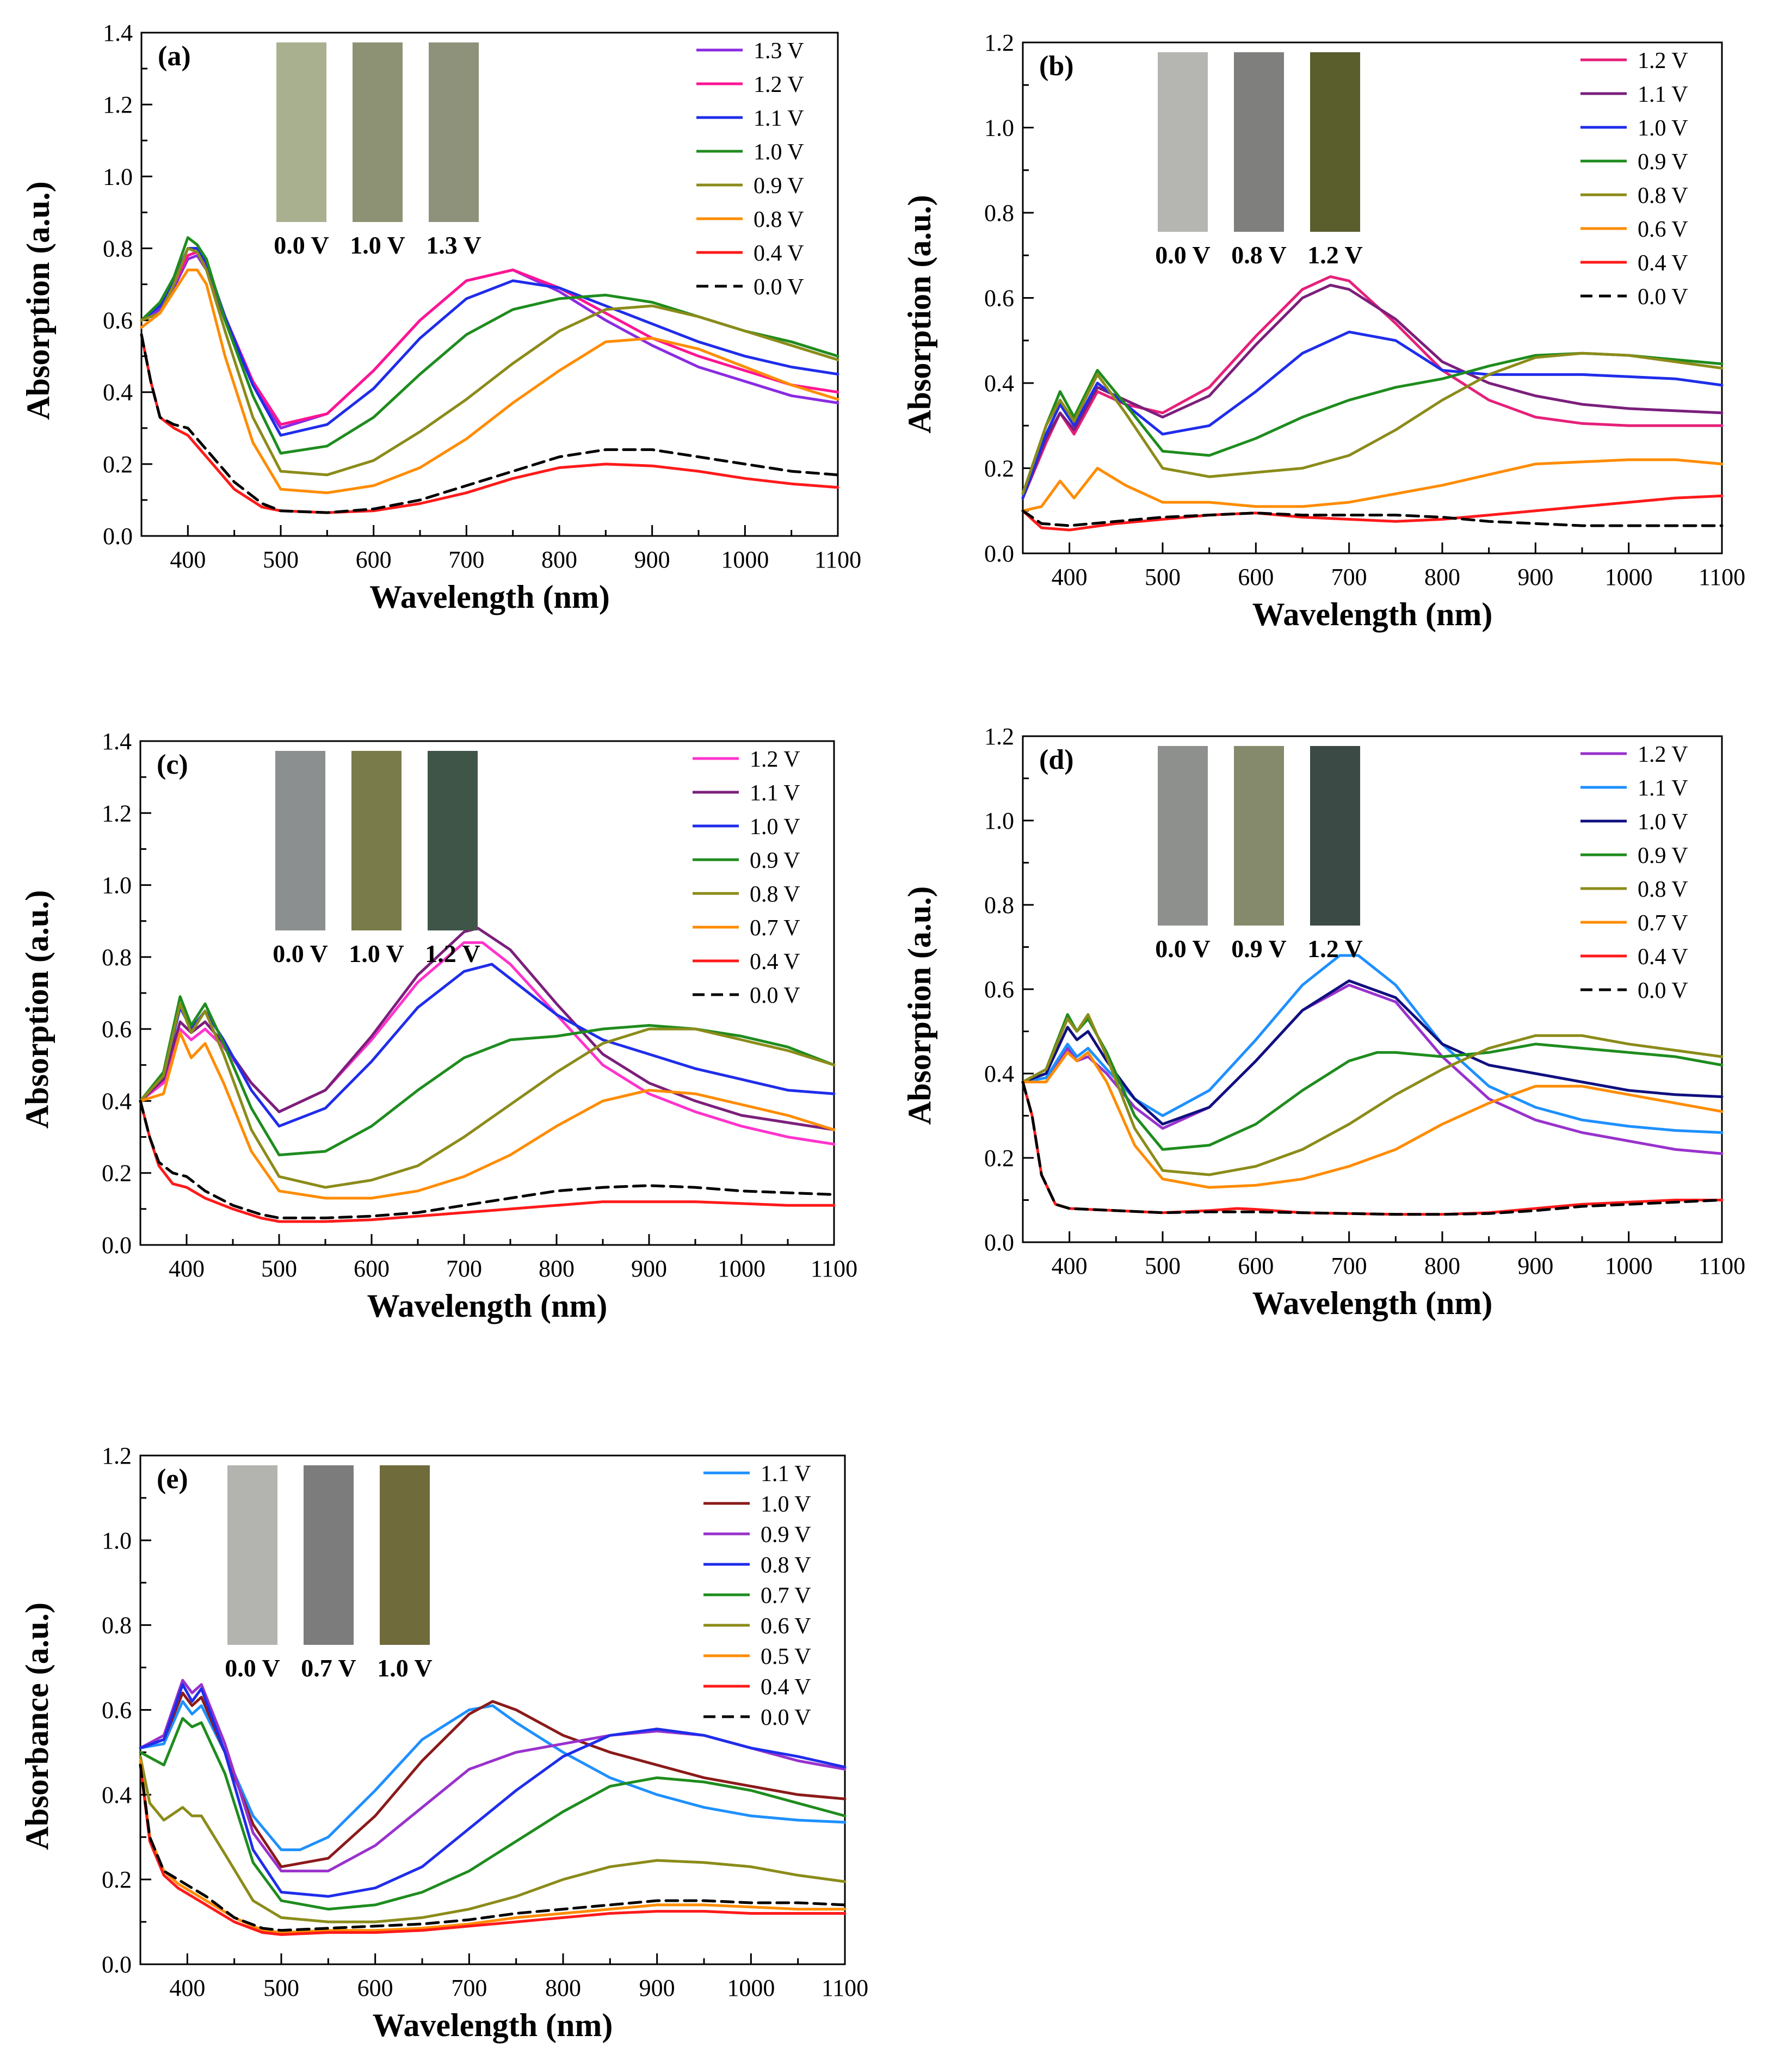  What do you see at coordinates (741, 1268) in the screenshot?
I see `x-tick-label: 1000` at bounding box center [741, 1268].